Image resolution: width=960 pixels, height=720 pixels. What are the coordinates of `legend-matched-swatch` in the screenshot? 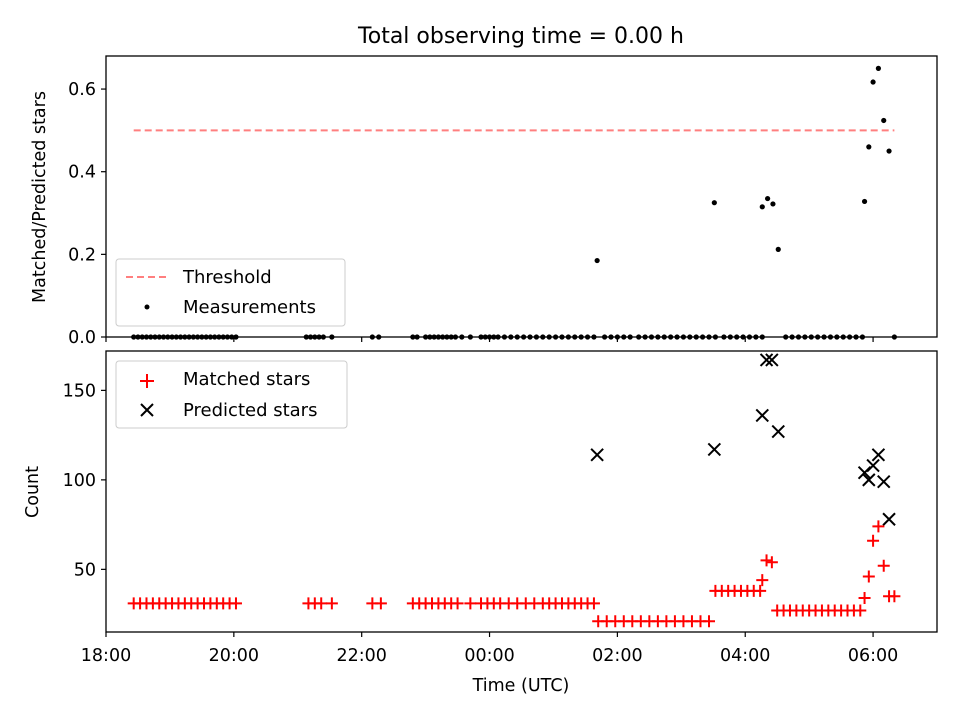 It's located at (147, 381).